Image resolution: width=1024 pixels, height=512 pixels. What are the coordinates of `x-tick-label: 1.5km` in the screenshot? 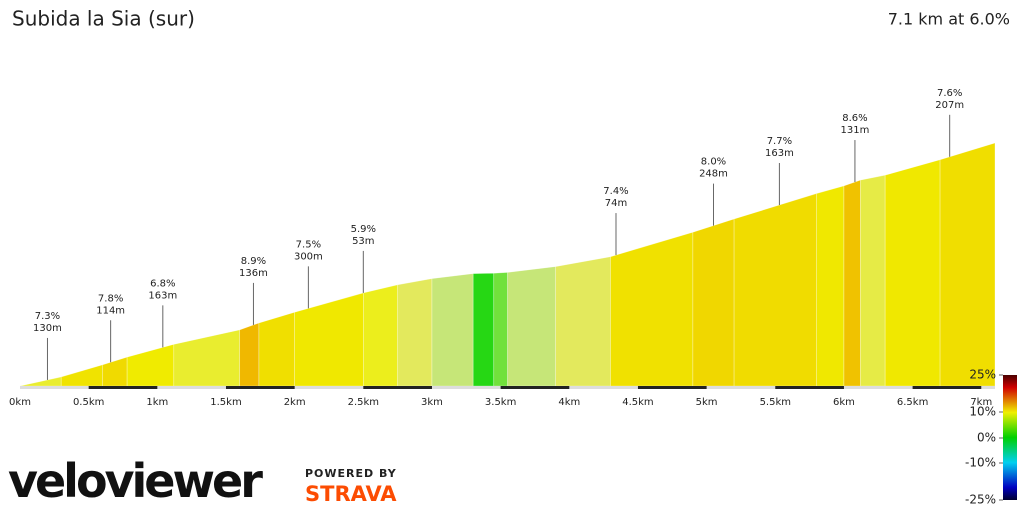 It's located at (225, 402).